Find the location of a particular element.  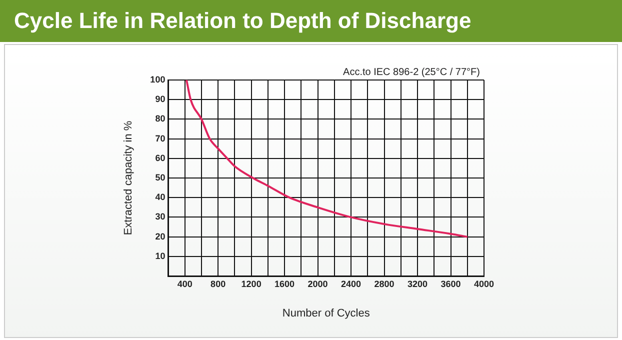

y-tick-label: 50 is located at coordinates (160, 177).